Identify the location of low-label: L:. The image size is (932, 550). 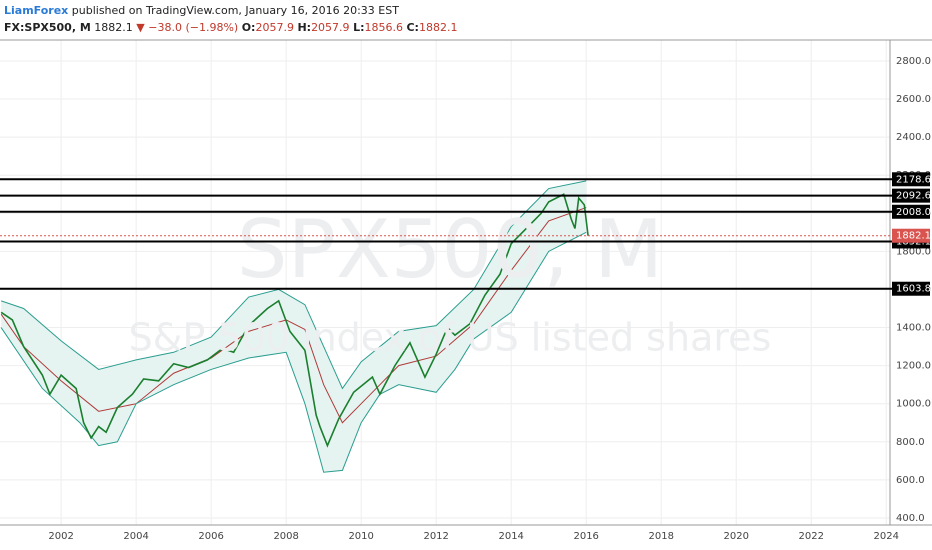
(358, 27).